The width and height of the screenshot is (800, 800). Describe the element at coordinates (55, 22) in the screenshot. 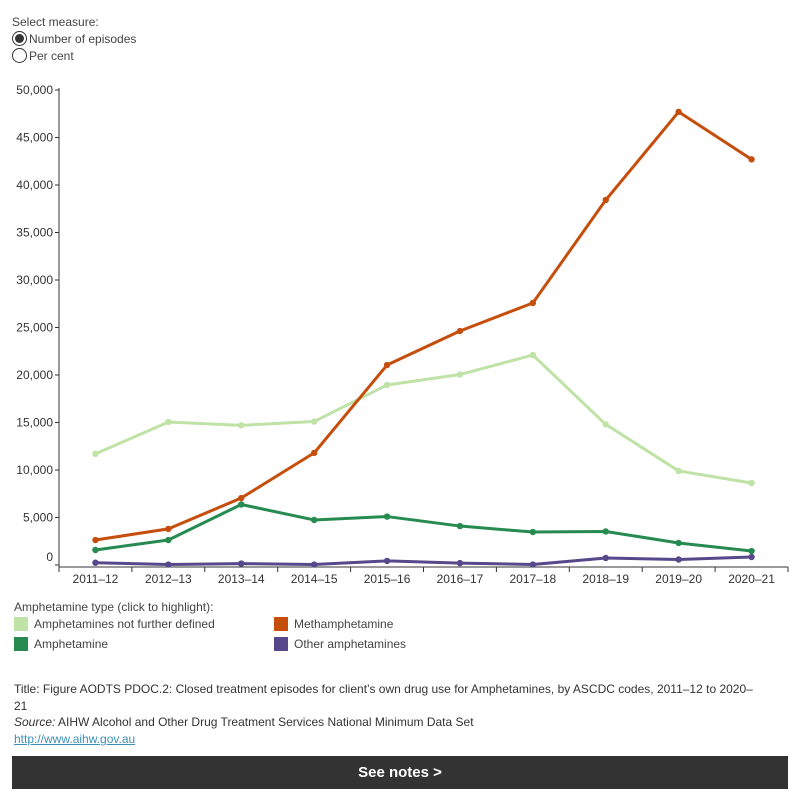

I see `measure-label: Select measure:` at that location.